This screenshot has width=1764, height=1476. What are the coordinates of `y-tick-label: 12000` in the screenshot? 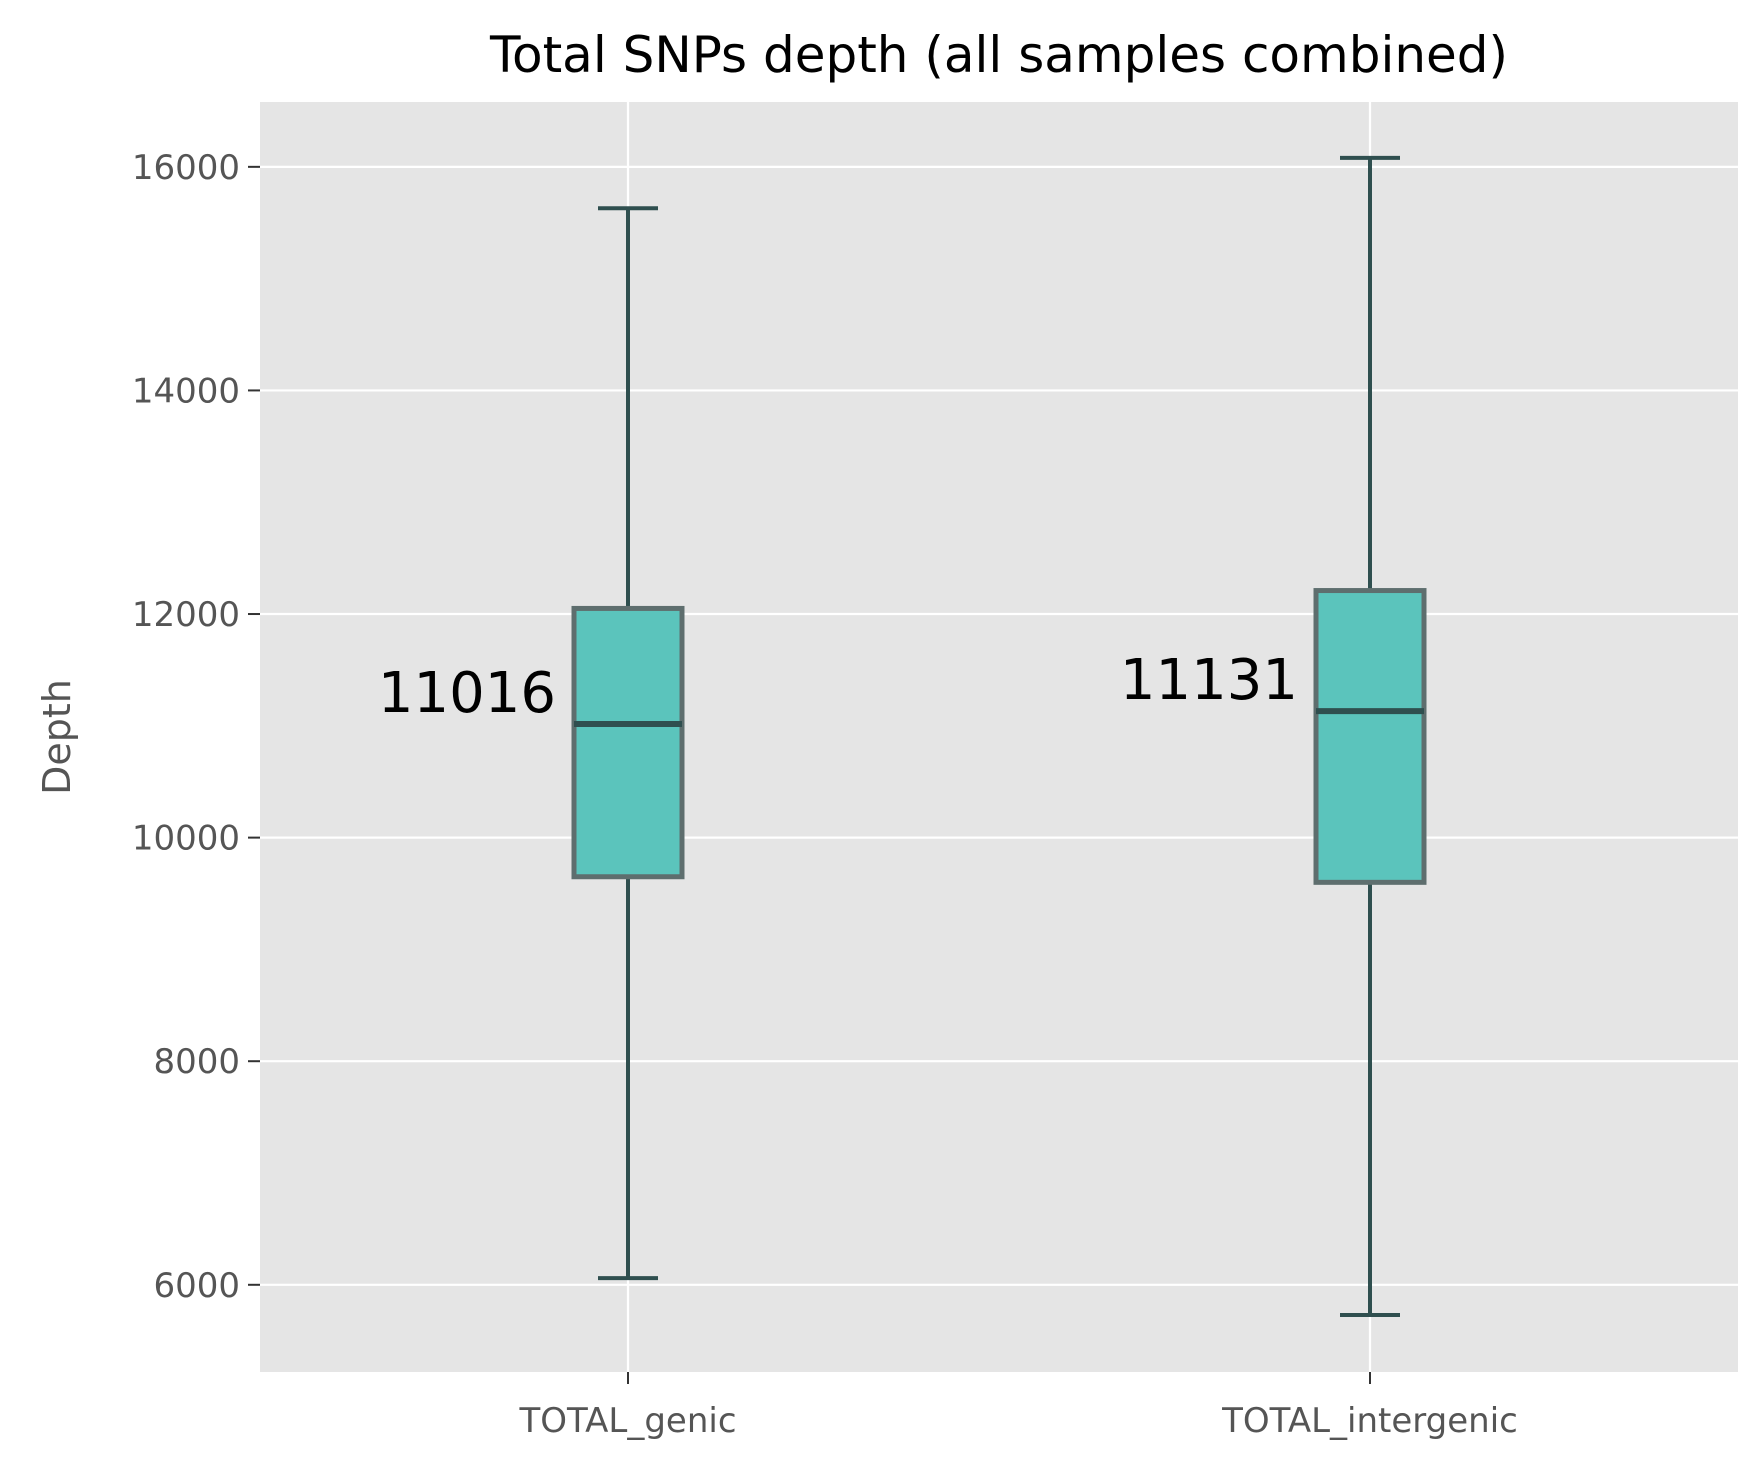 It's located at (186, 615).